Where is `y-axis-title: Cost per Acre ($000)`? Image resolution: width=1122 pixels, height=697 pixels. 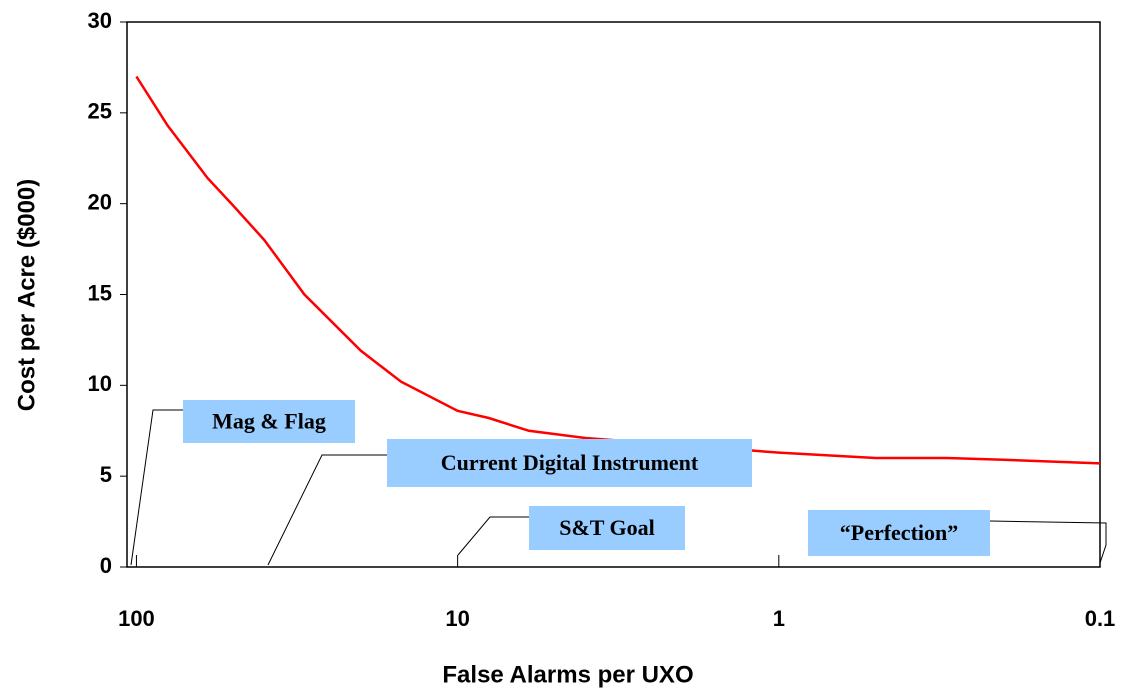
y-axis-title: Cost per Acre ($000) is located at coordinates (26, 295).